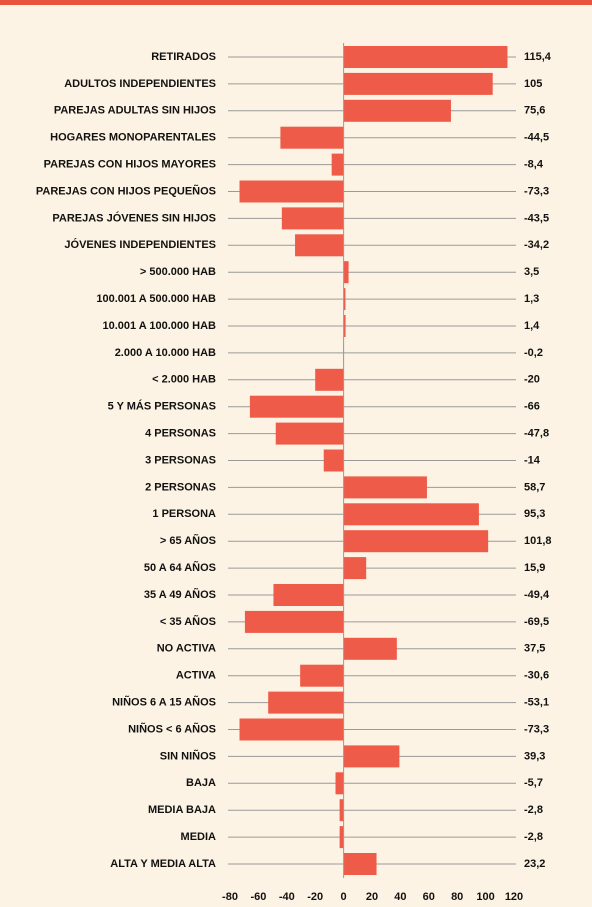 This screenshot has width=592, height=907. Describe the element at coordinates (258, 897) in the screenshot. I see `x-tick-label: -60` at that location.